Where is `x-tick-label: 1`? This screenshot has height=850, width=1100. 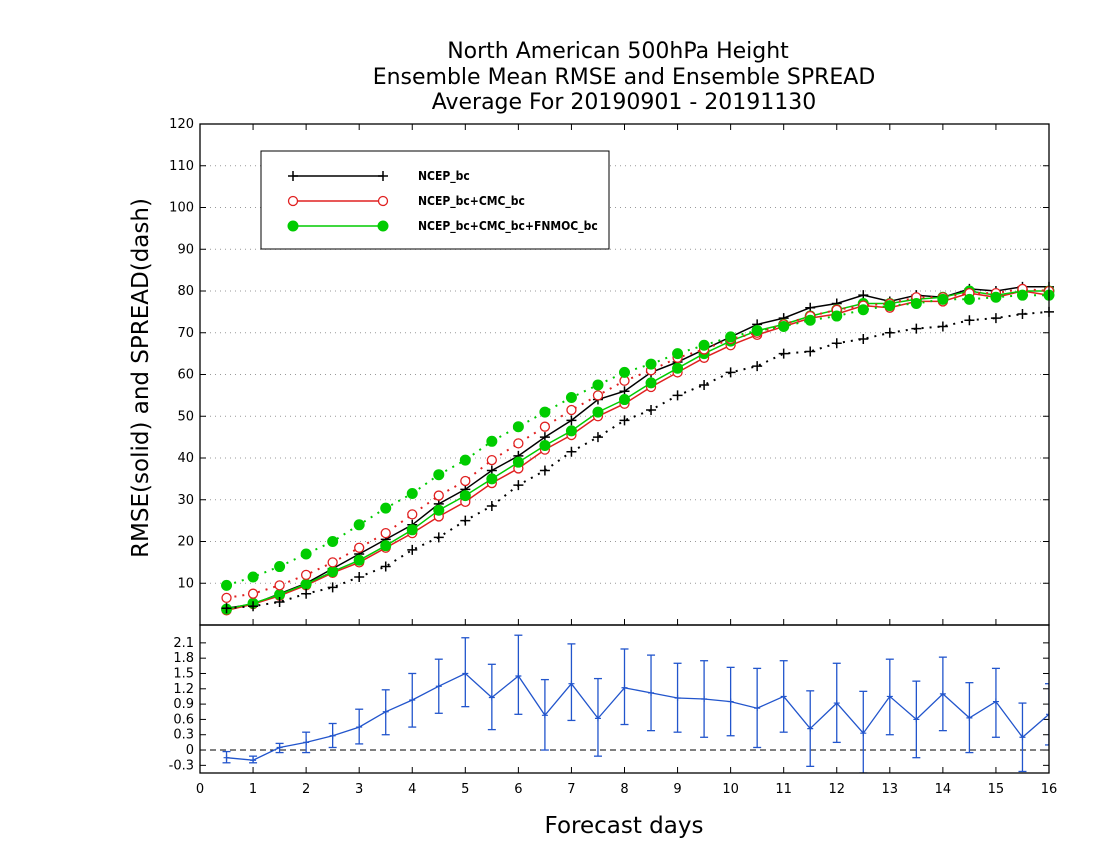
x-tick-label: 1 is located at coordinates (253, 789).